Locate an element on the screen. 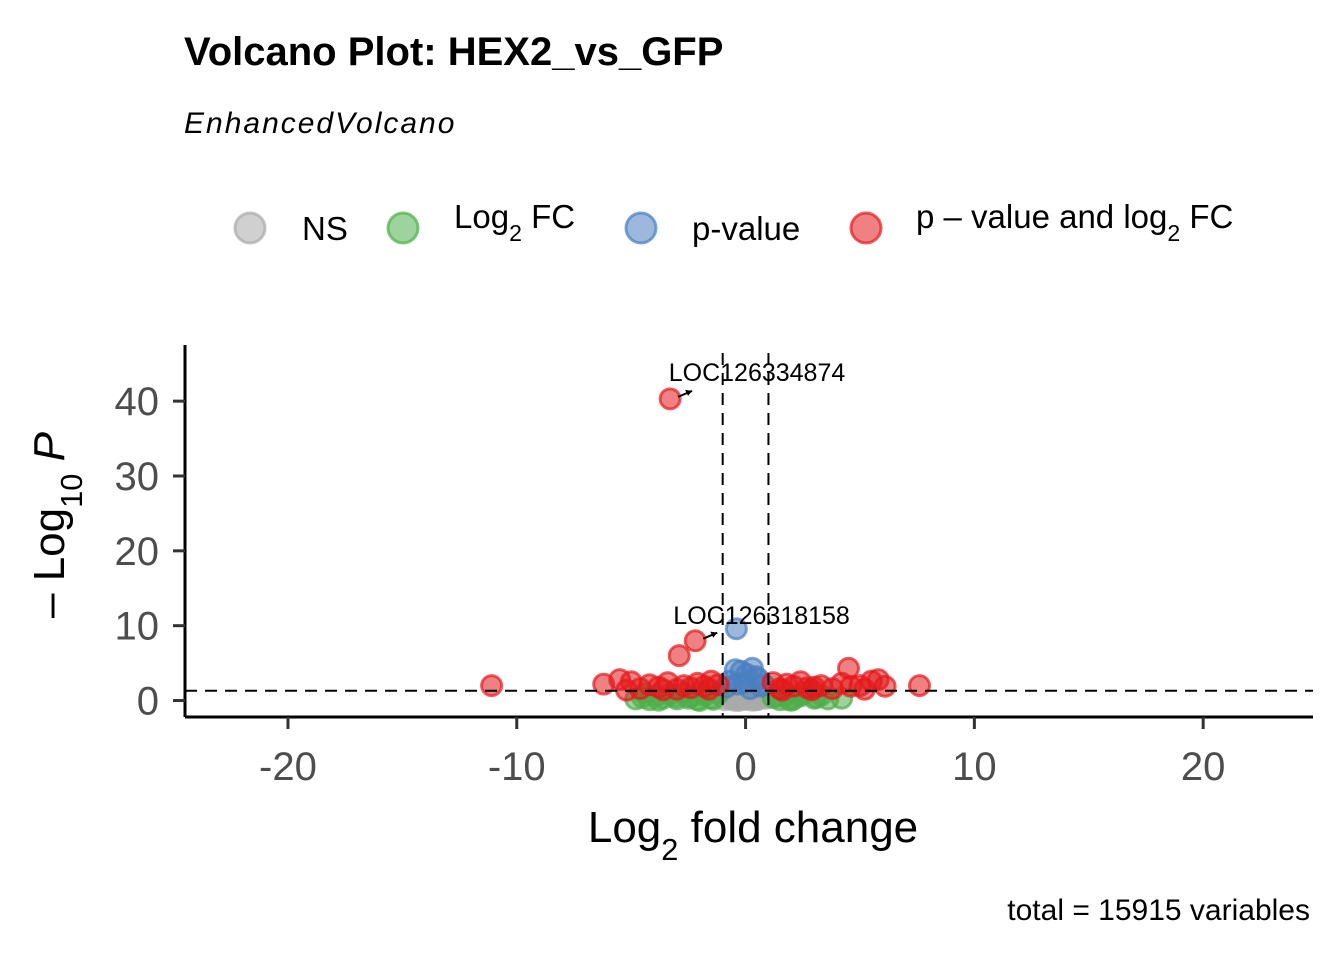  data-points is located at coordinates (705, 549).